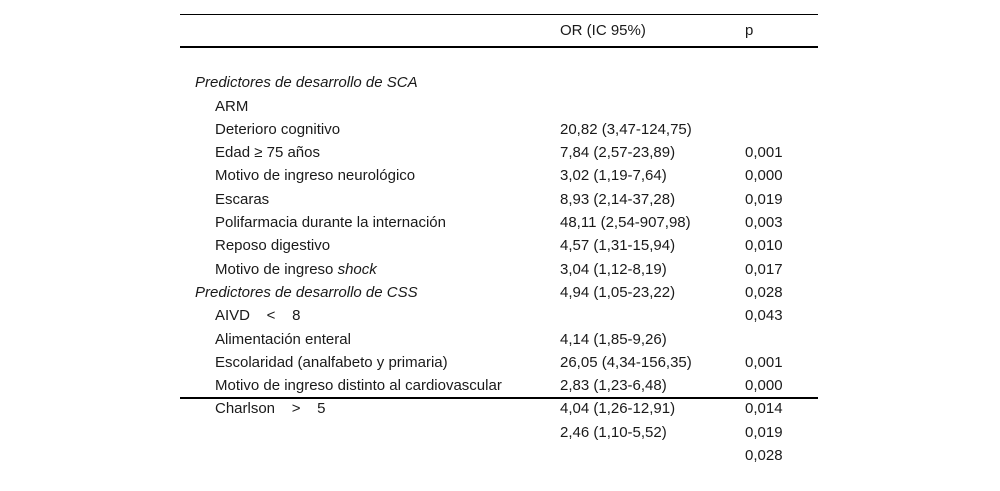 This screenshot has width=1000, height=491. I want to click on row-label-text: Motivo de ingreso neurológico, so click(315, 176).